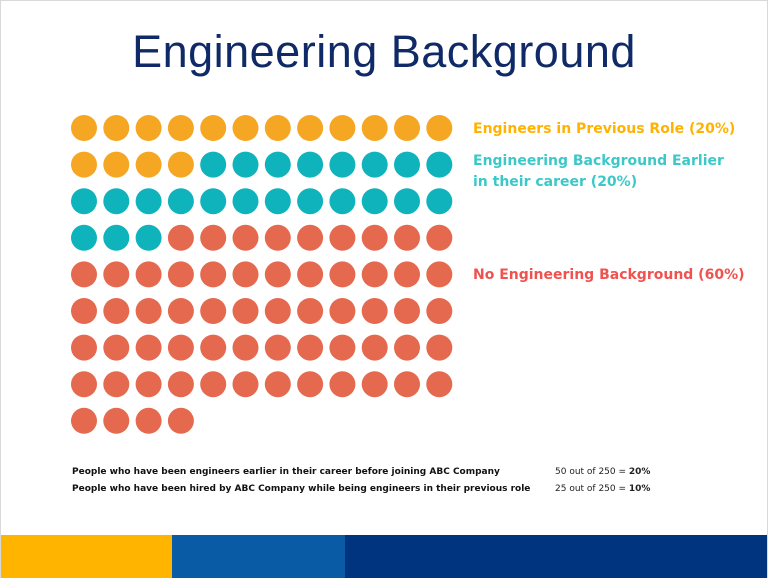 The height and width of the screenshot is (578, 768). What do you see at coordinates (602, 489) in the screenshot?
I see `note-previous-role-value: 25 out of 250 = 10%` at bounding box center [602, 489].